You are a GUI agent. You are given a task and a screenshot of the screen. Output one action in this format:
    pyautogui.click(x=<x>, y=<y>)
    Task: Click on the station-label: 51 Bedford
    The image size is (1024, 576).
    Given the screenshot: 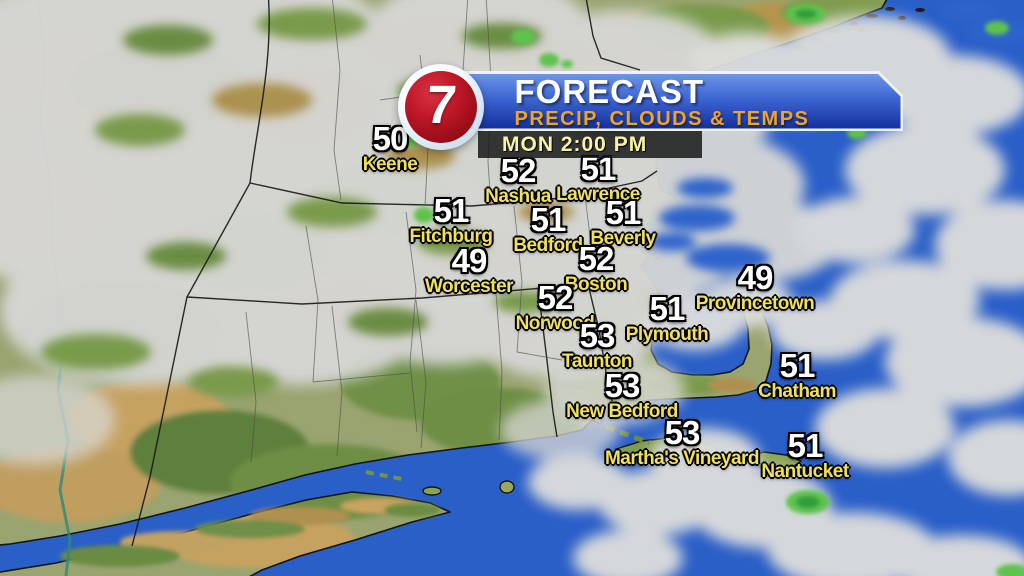 What is the action you would take?
    pyautogui.click(x=548, y=229)
    